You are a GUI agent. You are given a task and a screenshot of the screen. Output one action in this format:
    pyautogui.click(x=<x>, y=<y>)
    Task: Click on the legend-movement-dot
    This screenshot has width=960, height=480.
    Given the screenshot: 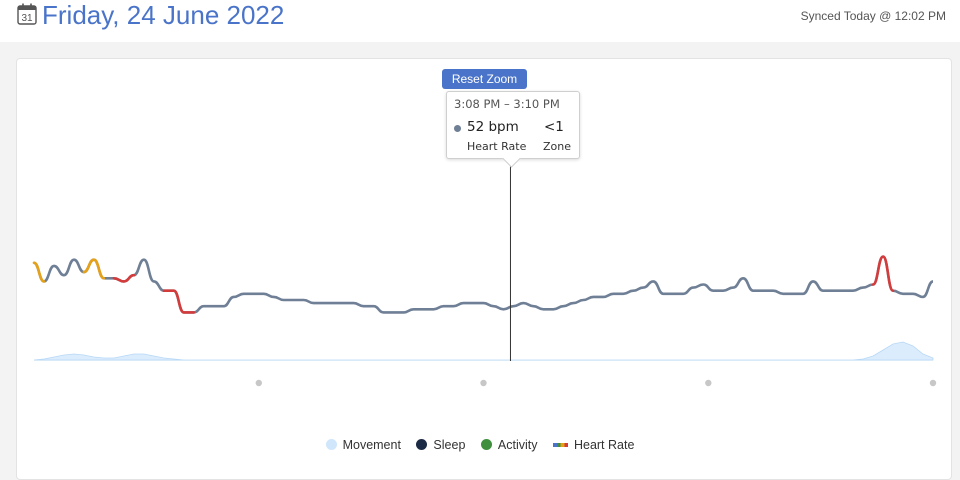 What is the action you would take?
    pyautogui.click(x=331, y=444)
    